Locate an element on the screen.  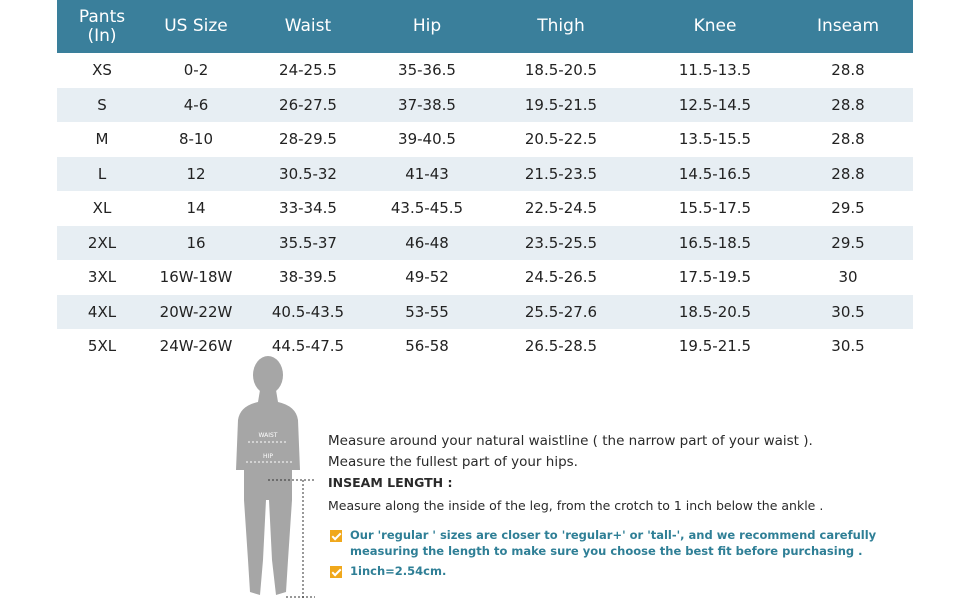
table-cell: 41-43 is located at coordinates (427, 173).